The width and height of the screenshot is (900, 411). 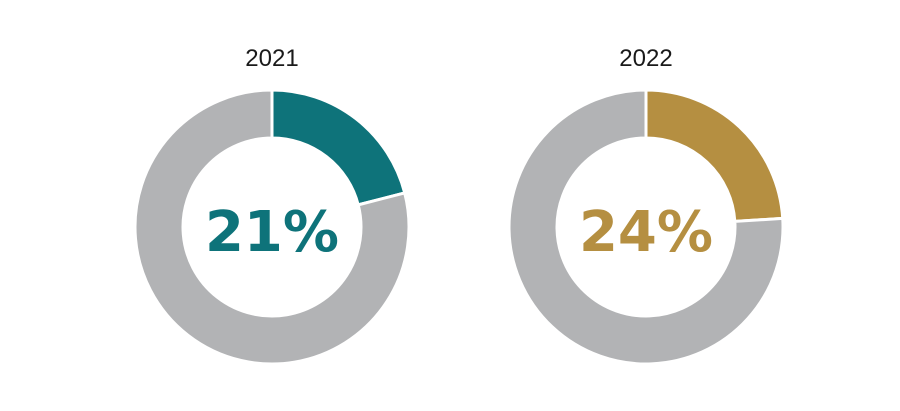 I want to click on chart-title-2022: 2022, so click(x=645, y=58).